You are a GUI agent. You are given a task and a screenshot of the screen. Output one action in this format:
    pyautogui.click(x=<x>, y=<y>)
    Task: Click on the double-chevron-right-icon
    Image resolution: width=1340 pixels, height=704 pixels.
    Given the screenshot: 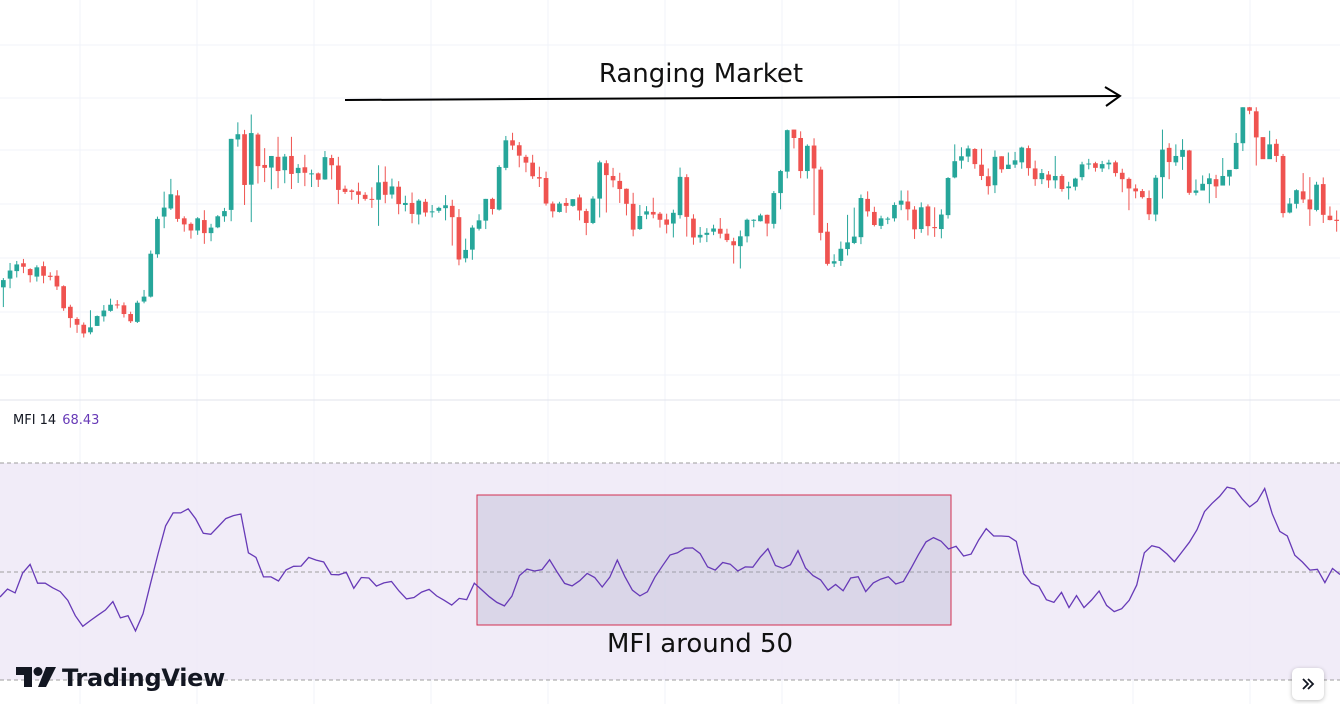 What is the action you would take?
    pyautogui.click(x=1308, y=684)
    